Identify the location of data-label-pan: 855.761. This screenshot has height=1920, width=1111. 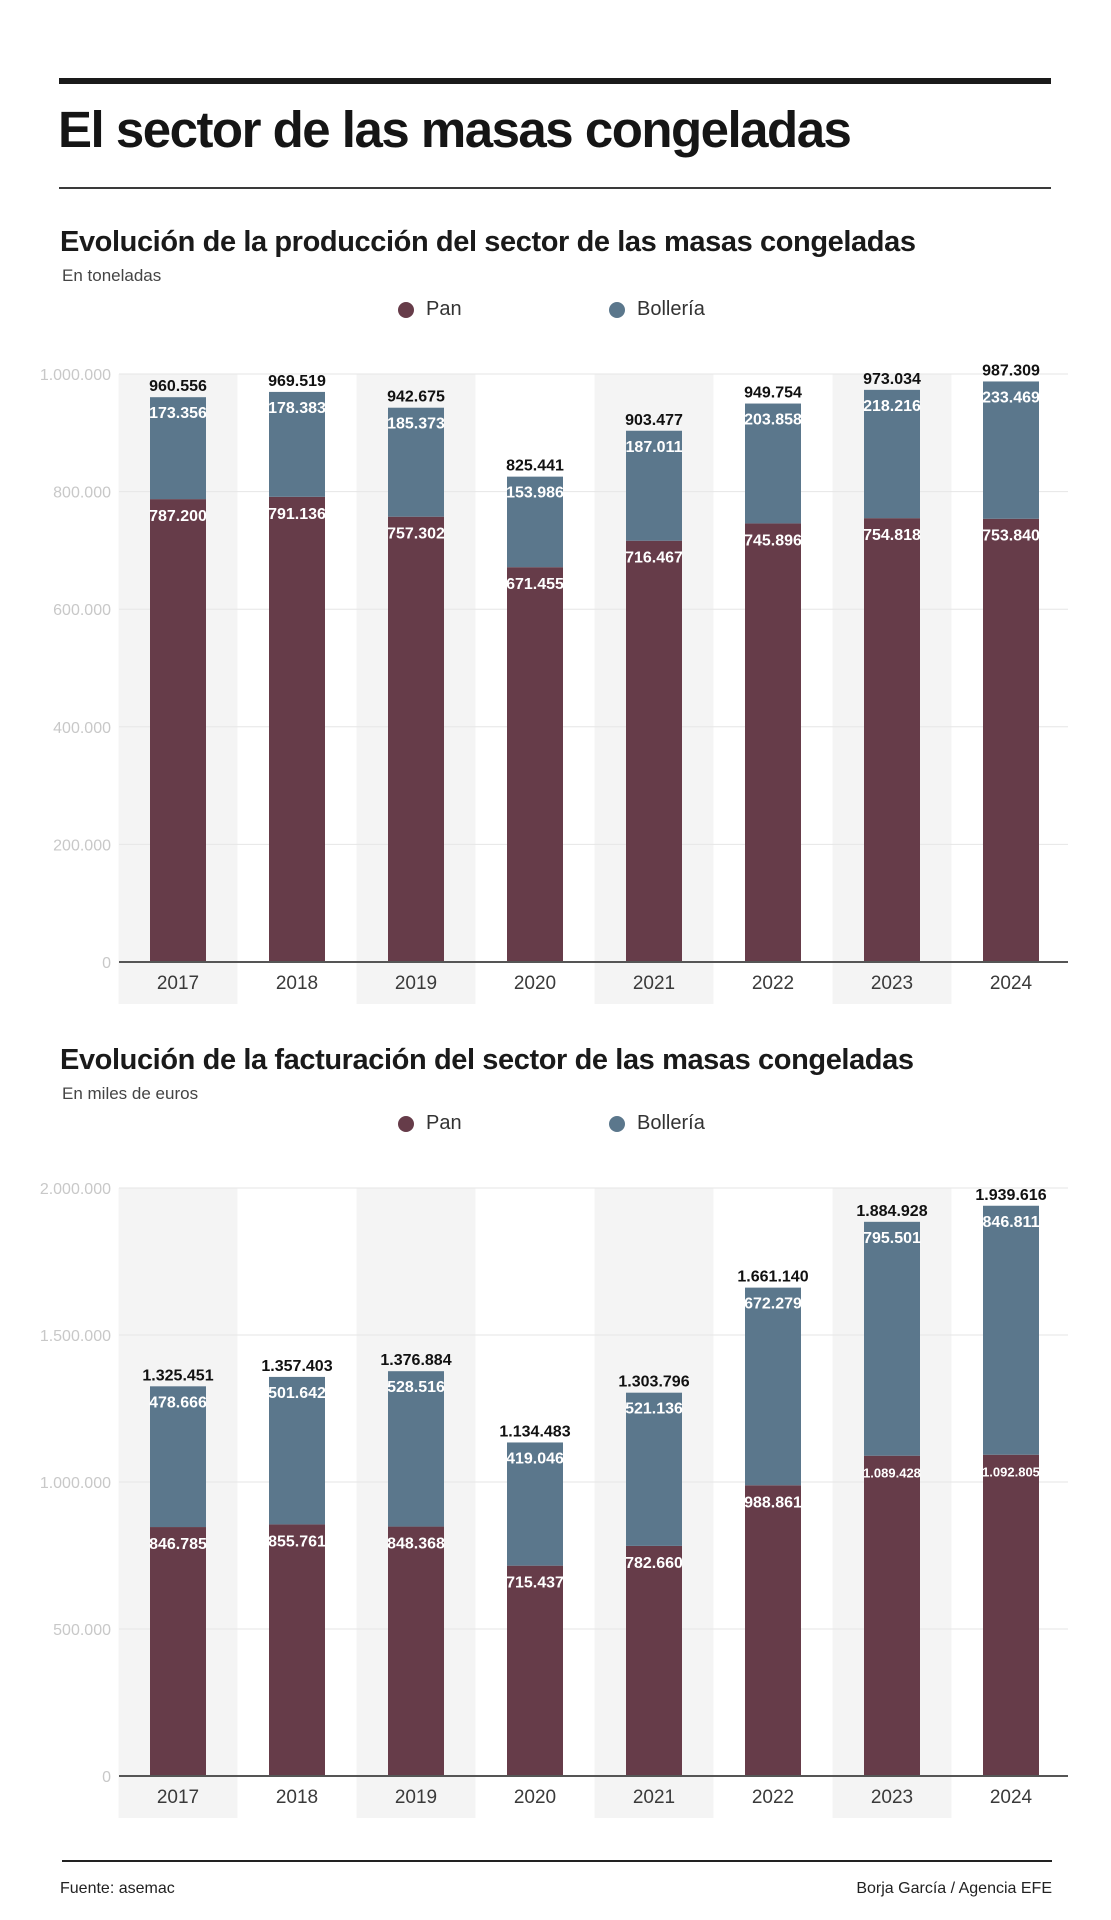
(297, 1541).